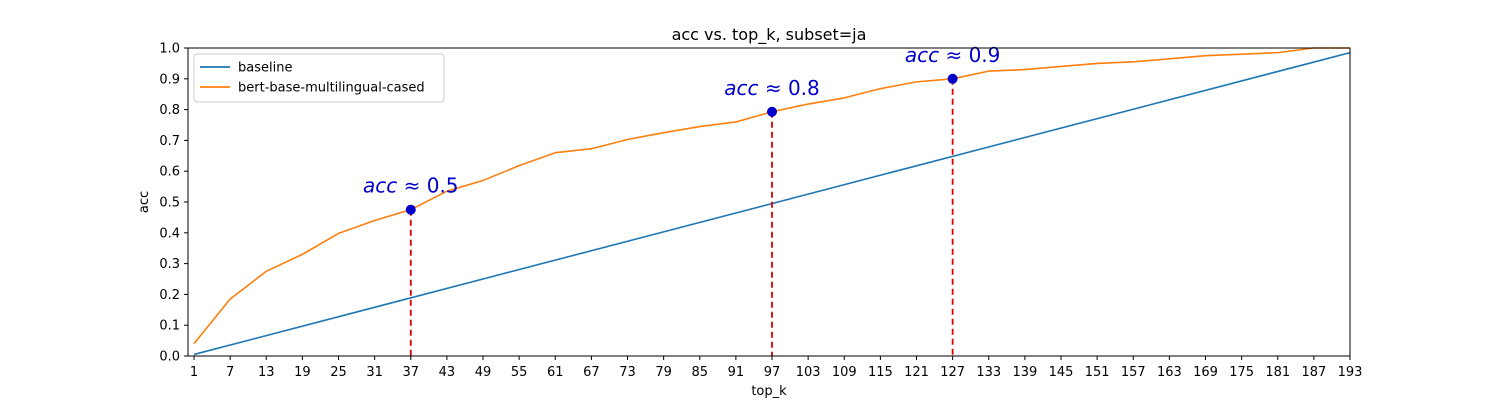  I want to click on x-tick-label: 79, so click(663, 372).